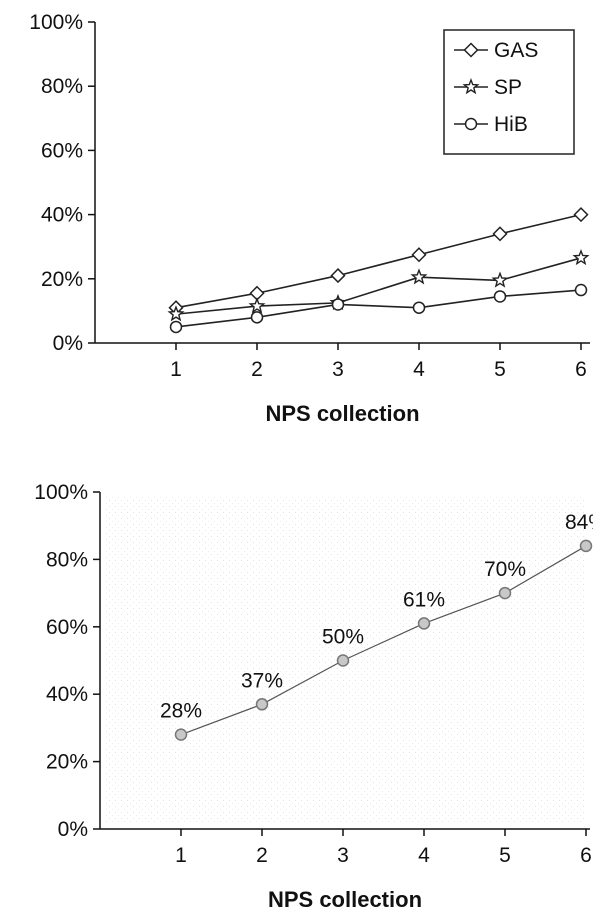 This screenshot has width=593, height=920. What do you see at coordinates (508, 87) in the screenshot?
I see `legend-label-sp: SP` at bounding box center [508, 87].